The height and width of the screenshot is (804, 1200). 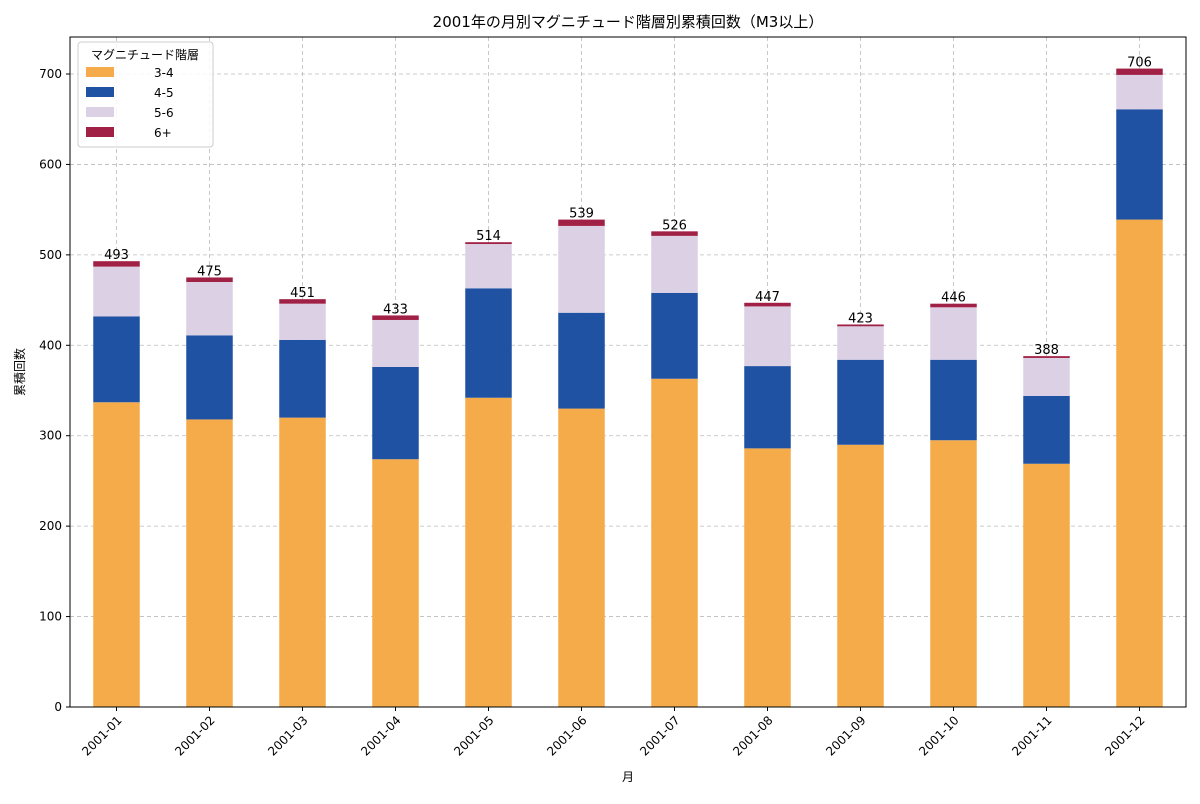 What do you see at coordinates (101, 735) in the screenshot?
I see `x-tick-label: 2001-01` at bounding box center [101, 735].